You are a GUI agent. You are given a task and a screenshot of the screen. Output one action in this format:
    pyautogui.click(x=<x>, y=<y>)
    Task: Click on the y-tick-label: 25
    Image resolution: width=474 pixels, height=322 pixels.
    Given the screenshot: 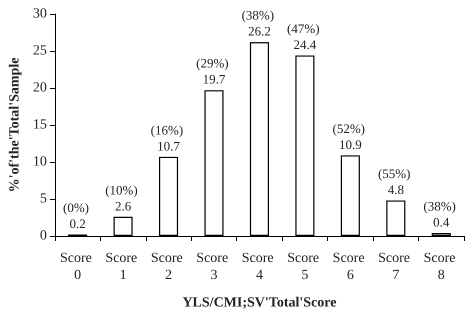 What is the action you would take?
    pyautogui.click(x=39, y=51)
    